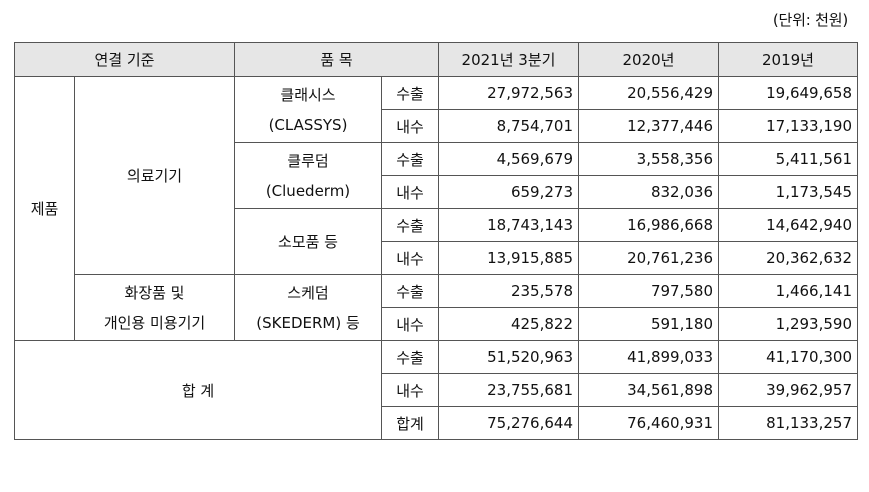 Image resolution: width=869 pixels, height=492 pixels. I want to click on value-cell: 20,761,236, so click(648, 258).